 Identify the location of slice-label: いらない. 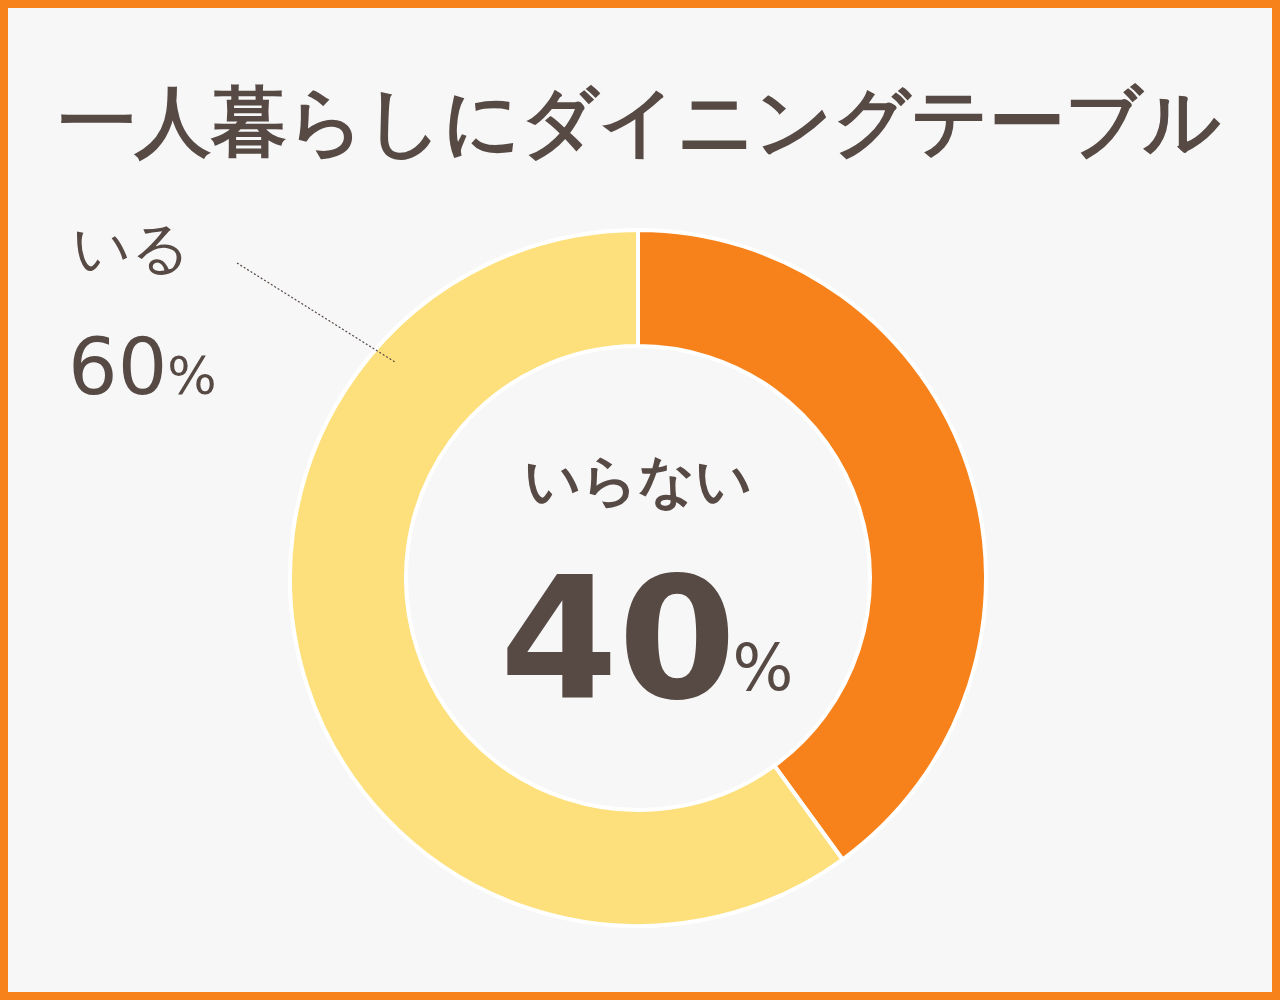
(638, 480).